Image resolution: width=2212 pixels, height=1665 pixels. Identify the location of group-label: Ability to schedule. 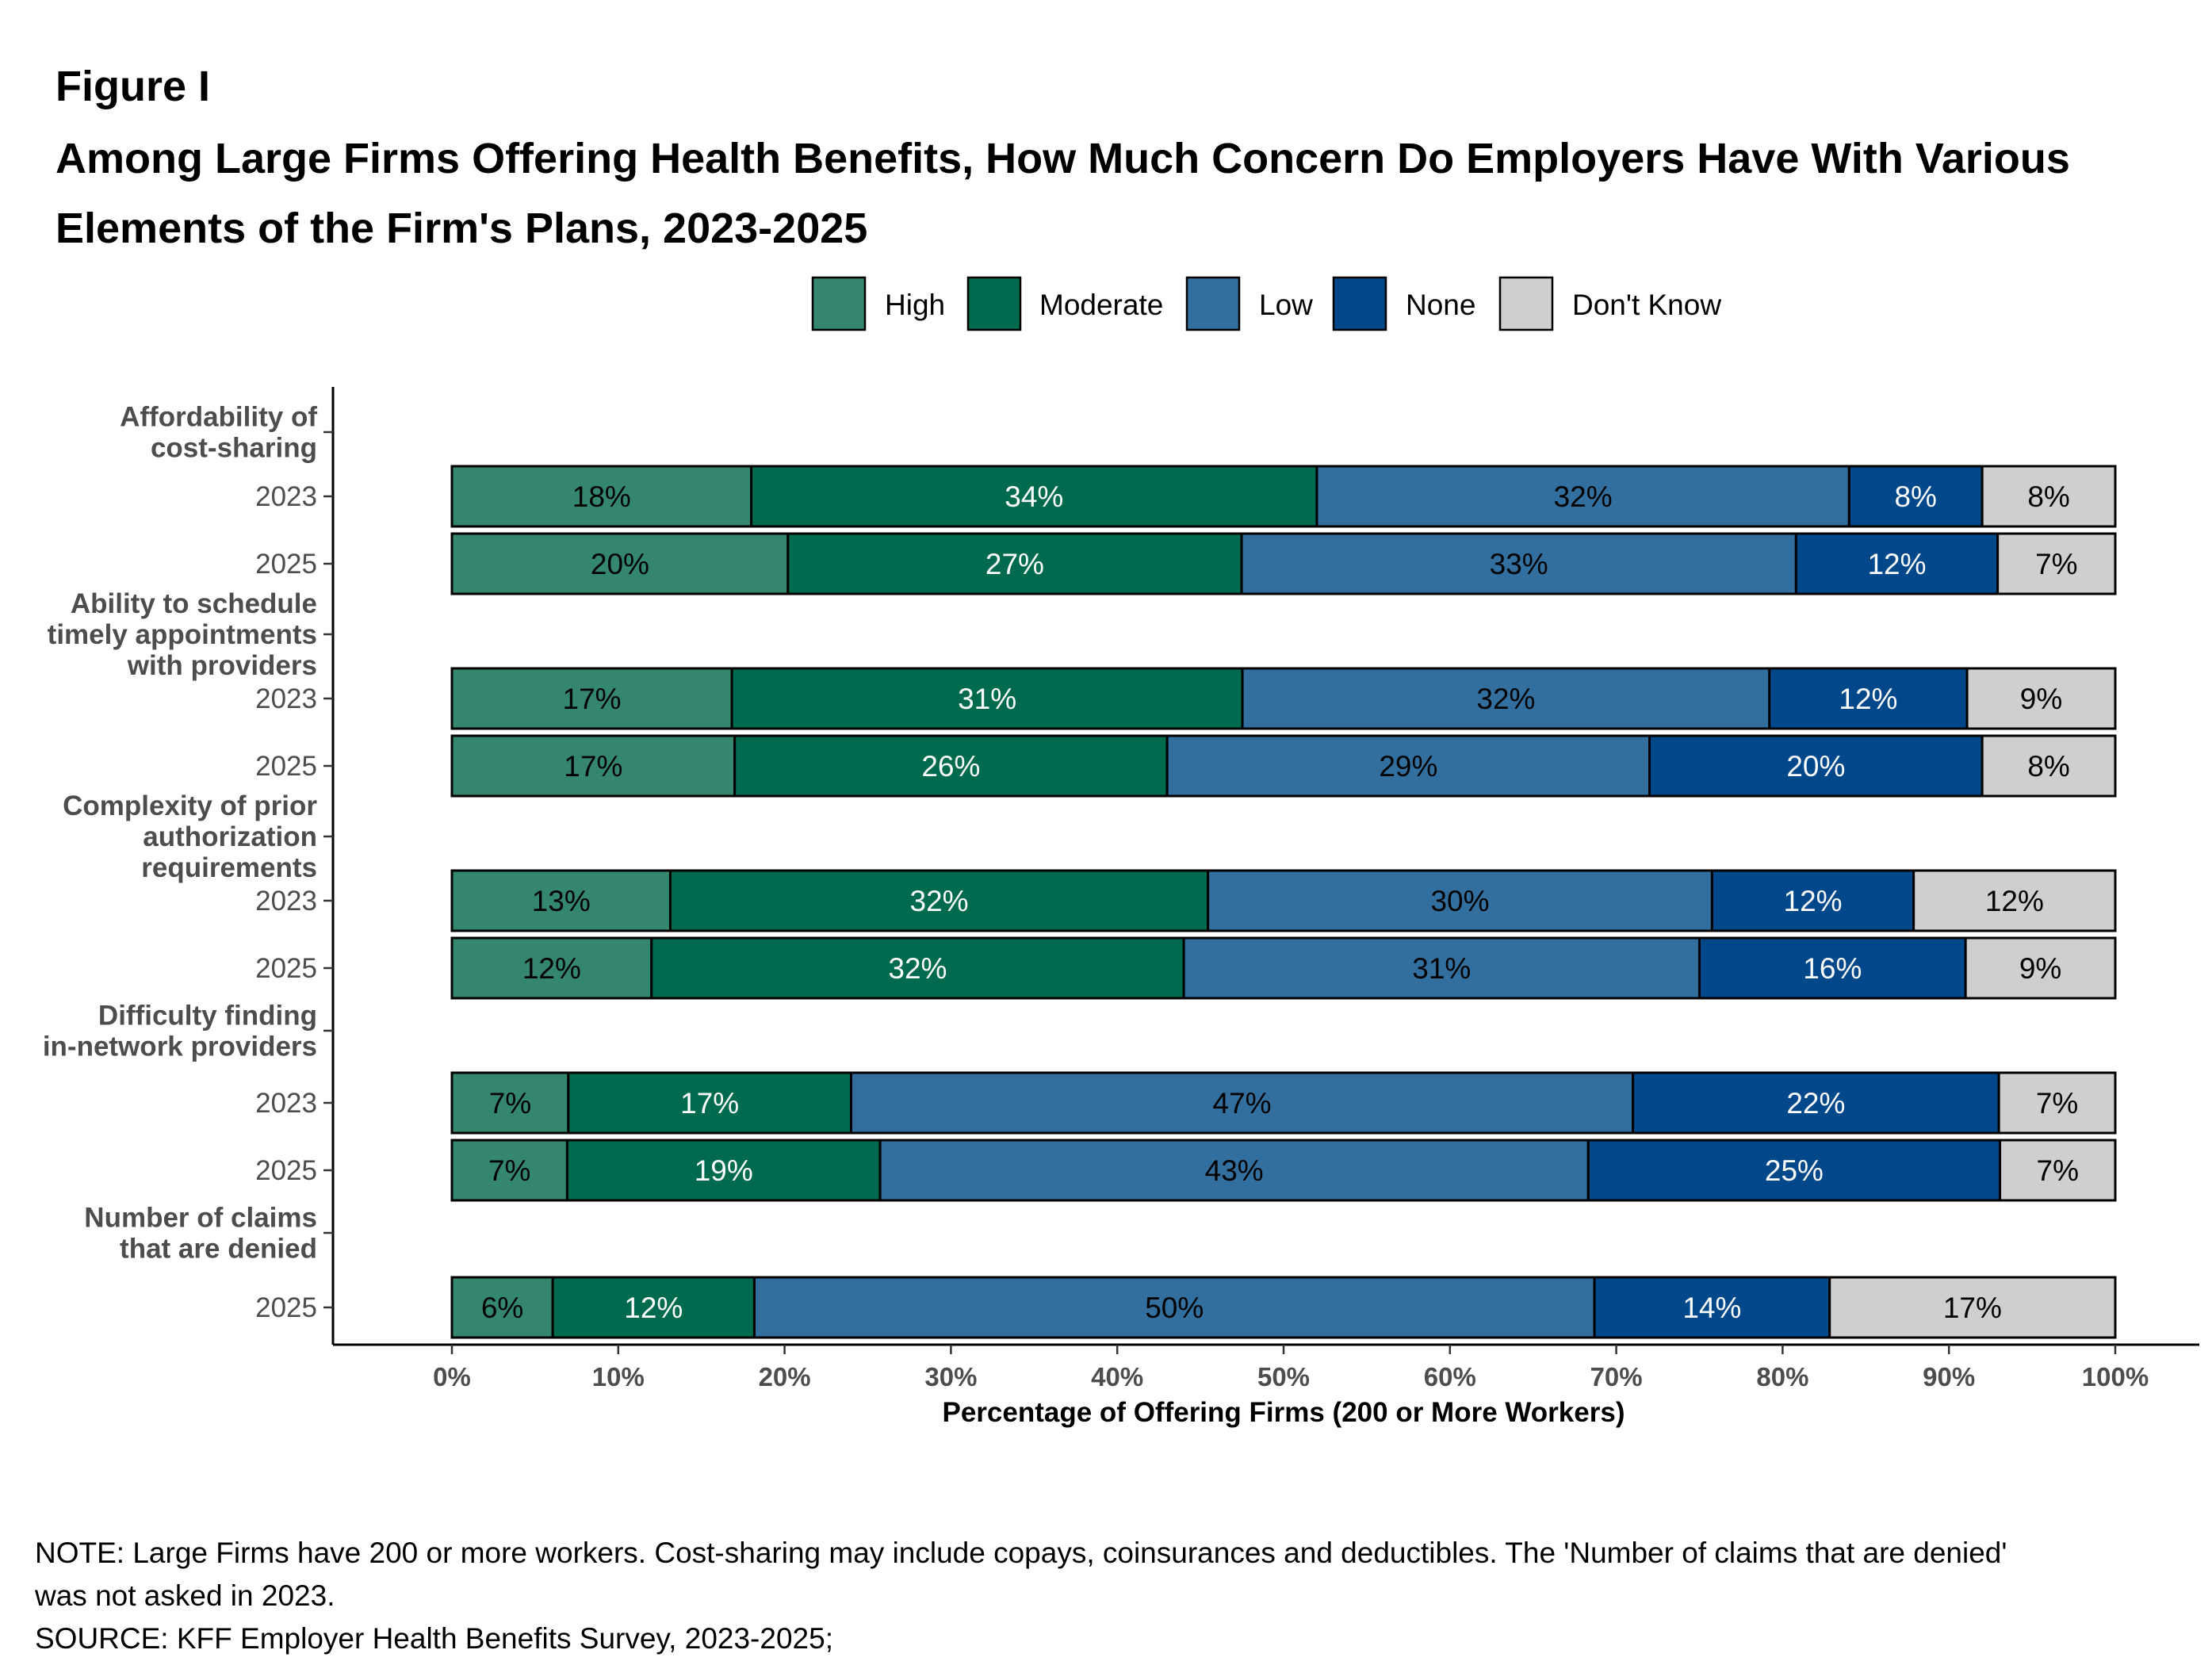
(194, 603).